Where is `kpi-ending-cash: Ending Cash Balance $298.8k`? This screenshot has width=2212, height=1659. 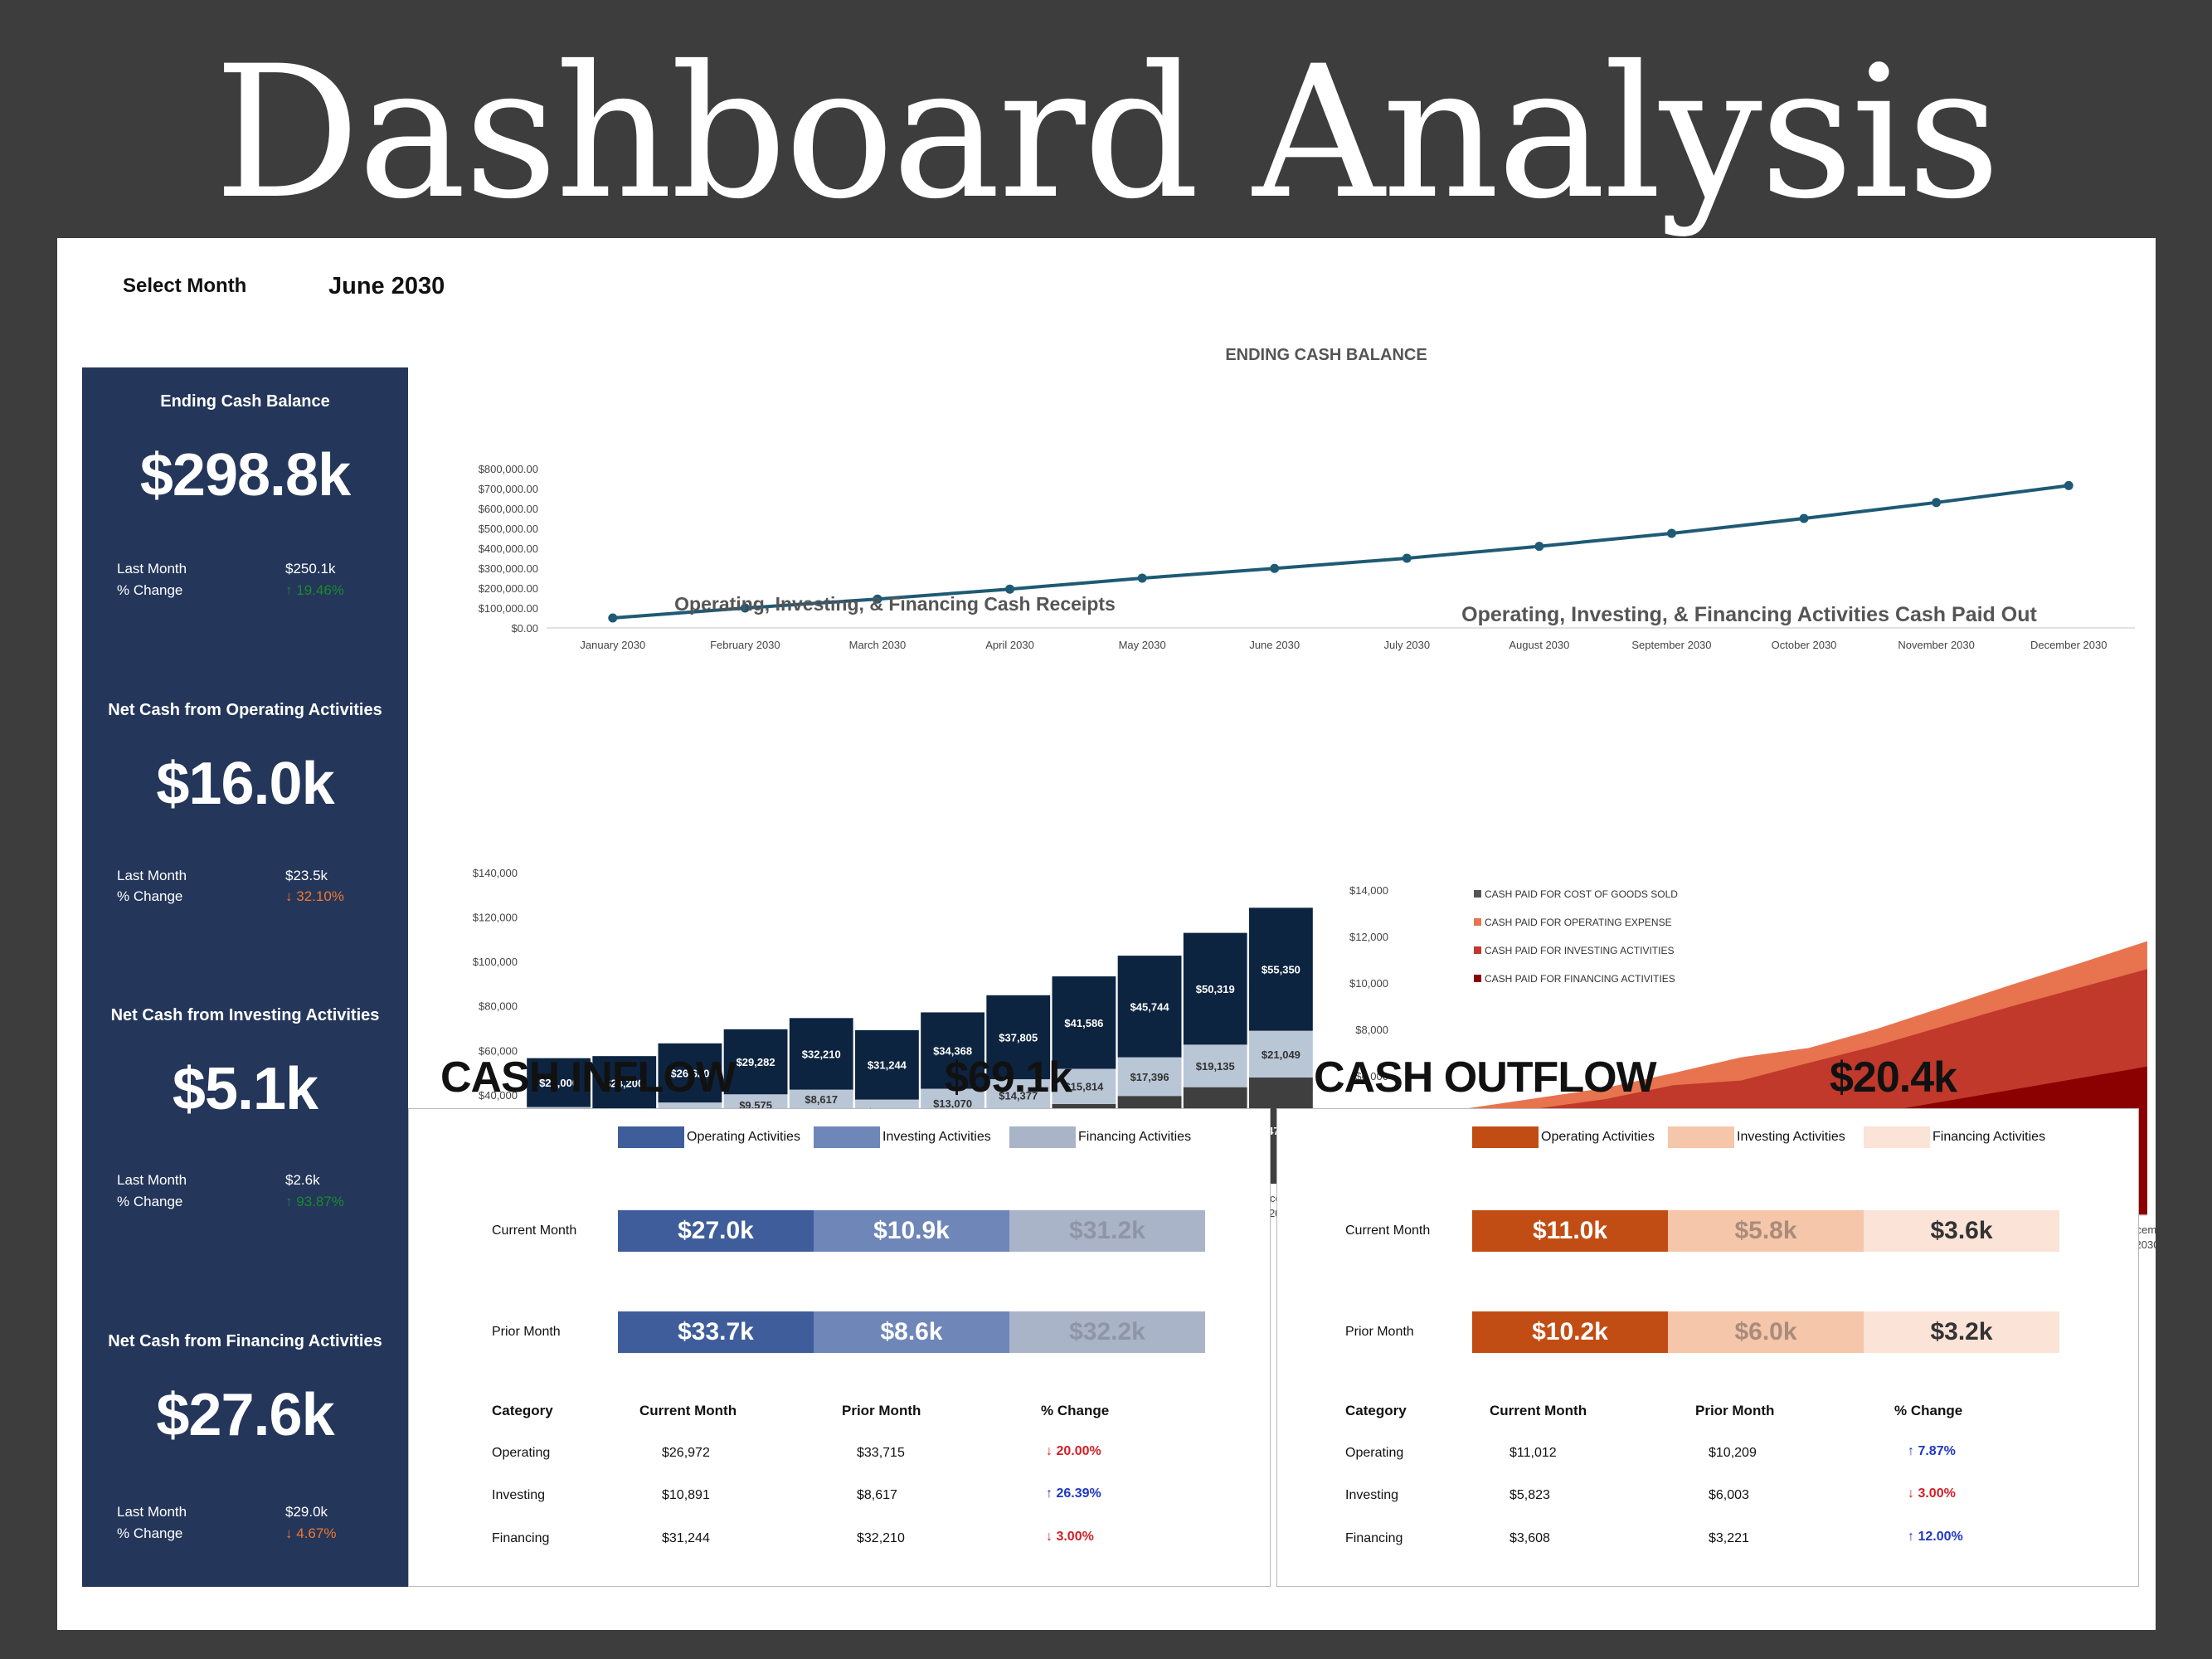 kpi-ending-cash: Ending Cash Balance $298.8k is located at coordinates (245, 450).